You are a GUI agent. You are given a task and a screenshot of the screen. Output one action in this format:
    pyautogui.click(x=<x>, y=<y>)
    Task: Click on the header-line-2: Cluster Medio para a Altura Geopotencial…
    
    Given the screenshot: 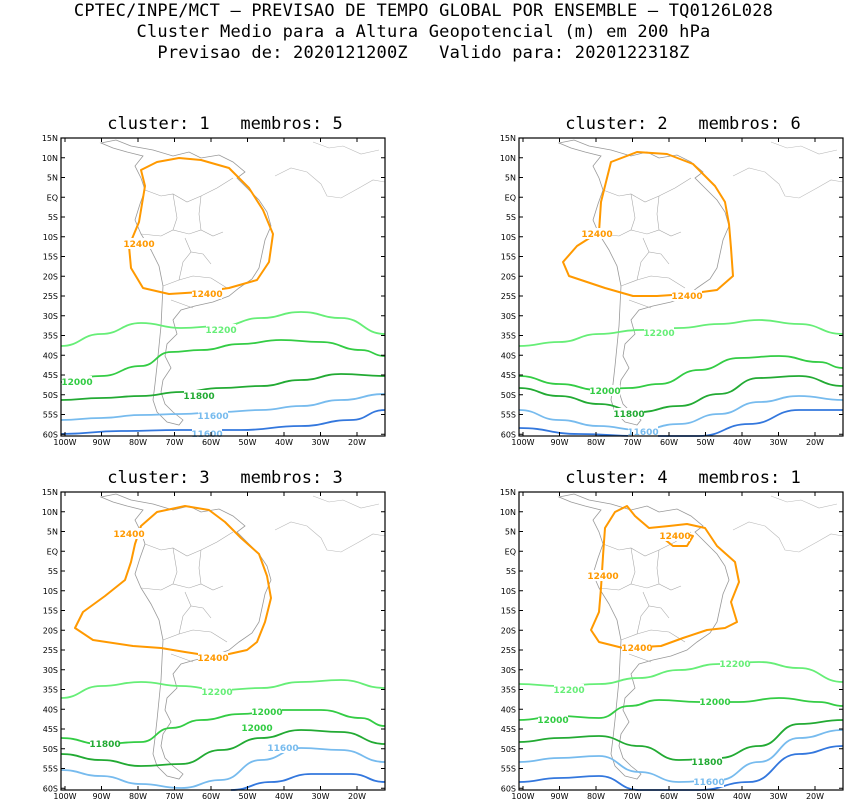 What is the action you would take?
    pyautogui.click(x=423, y=32)
    